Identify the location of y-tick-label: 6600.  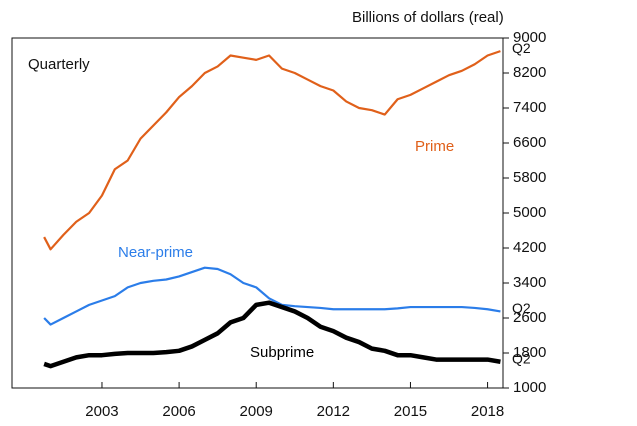
(529, 142).